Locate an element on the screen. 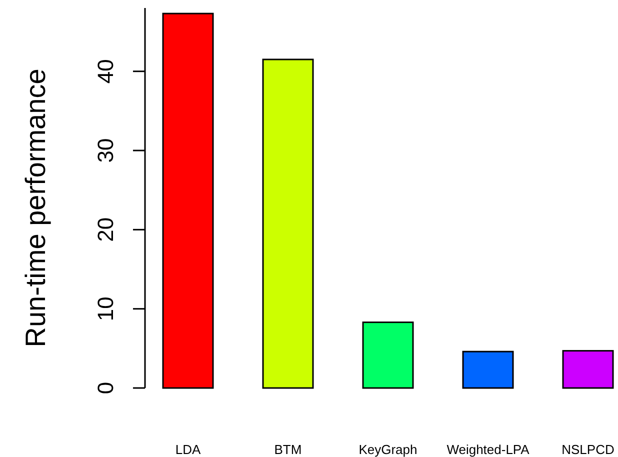 This screenshot has height=457, width=618. x-tick-label: BTM is located at coordinates (288, 449).